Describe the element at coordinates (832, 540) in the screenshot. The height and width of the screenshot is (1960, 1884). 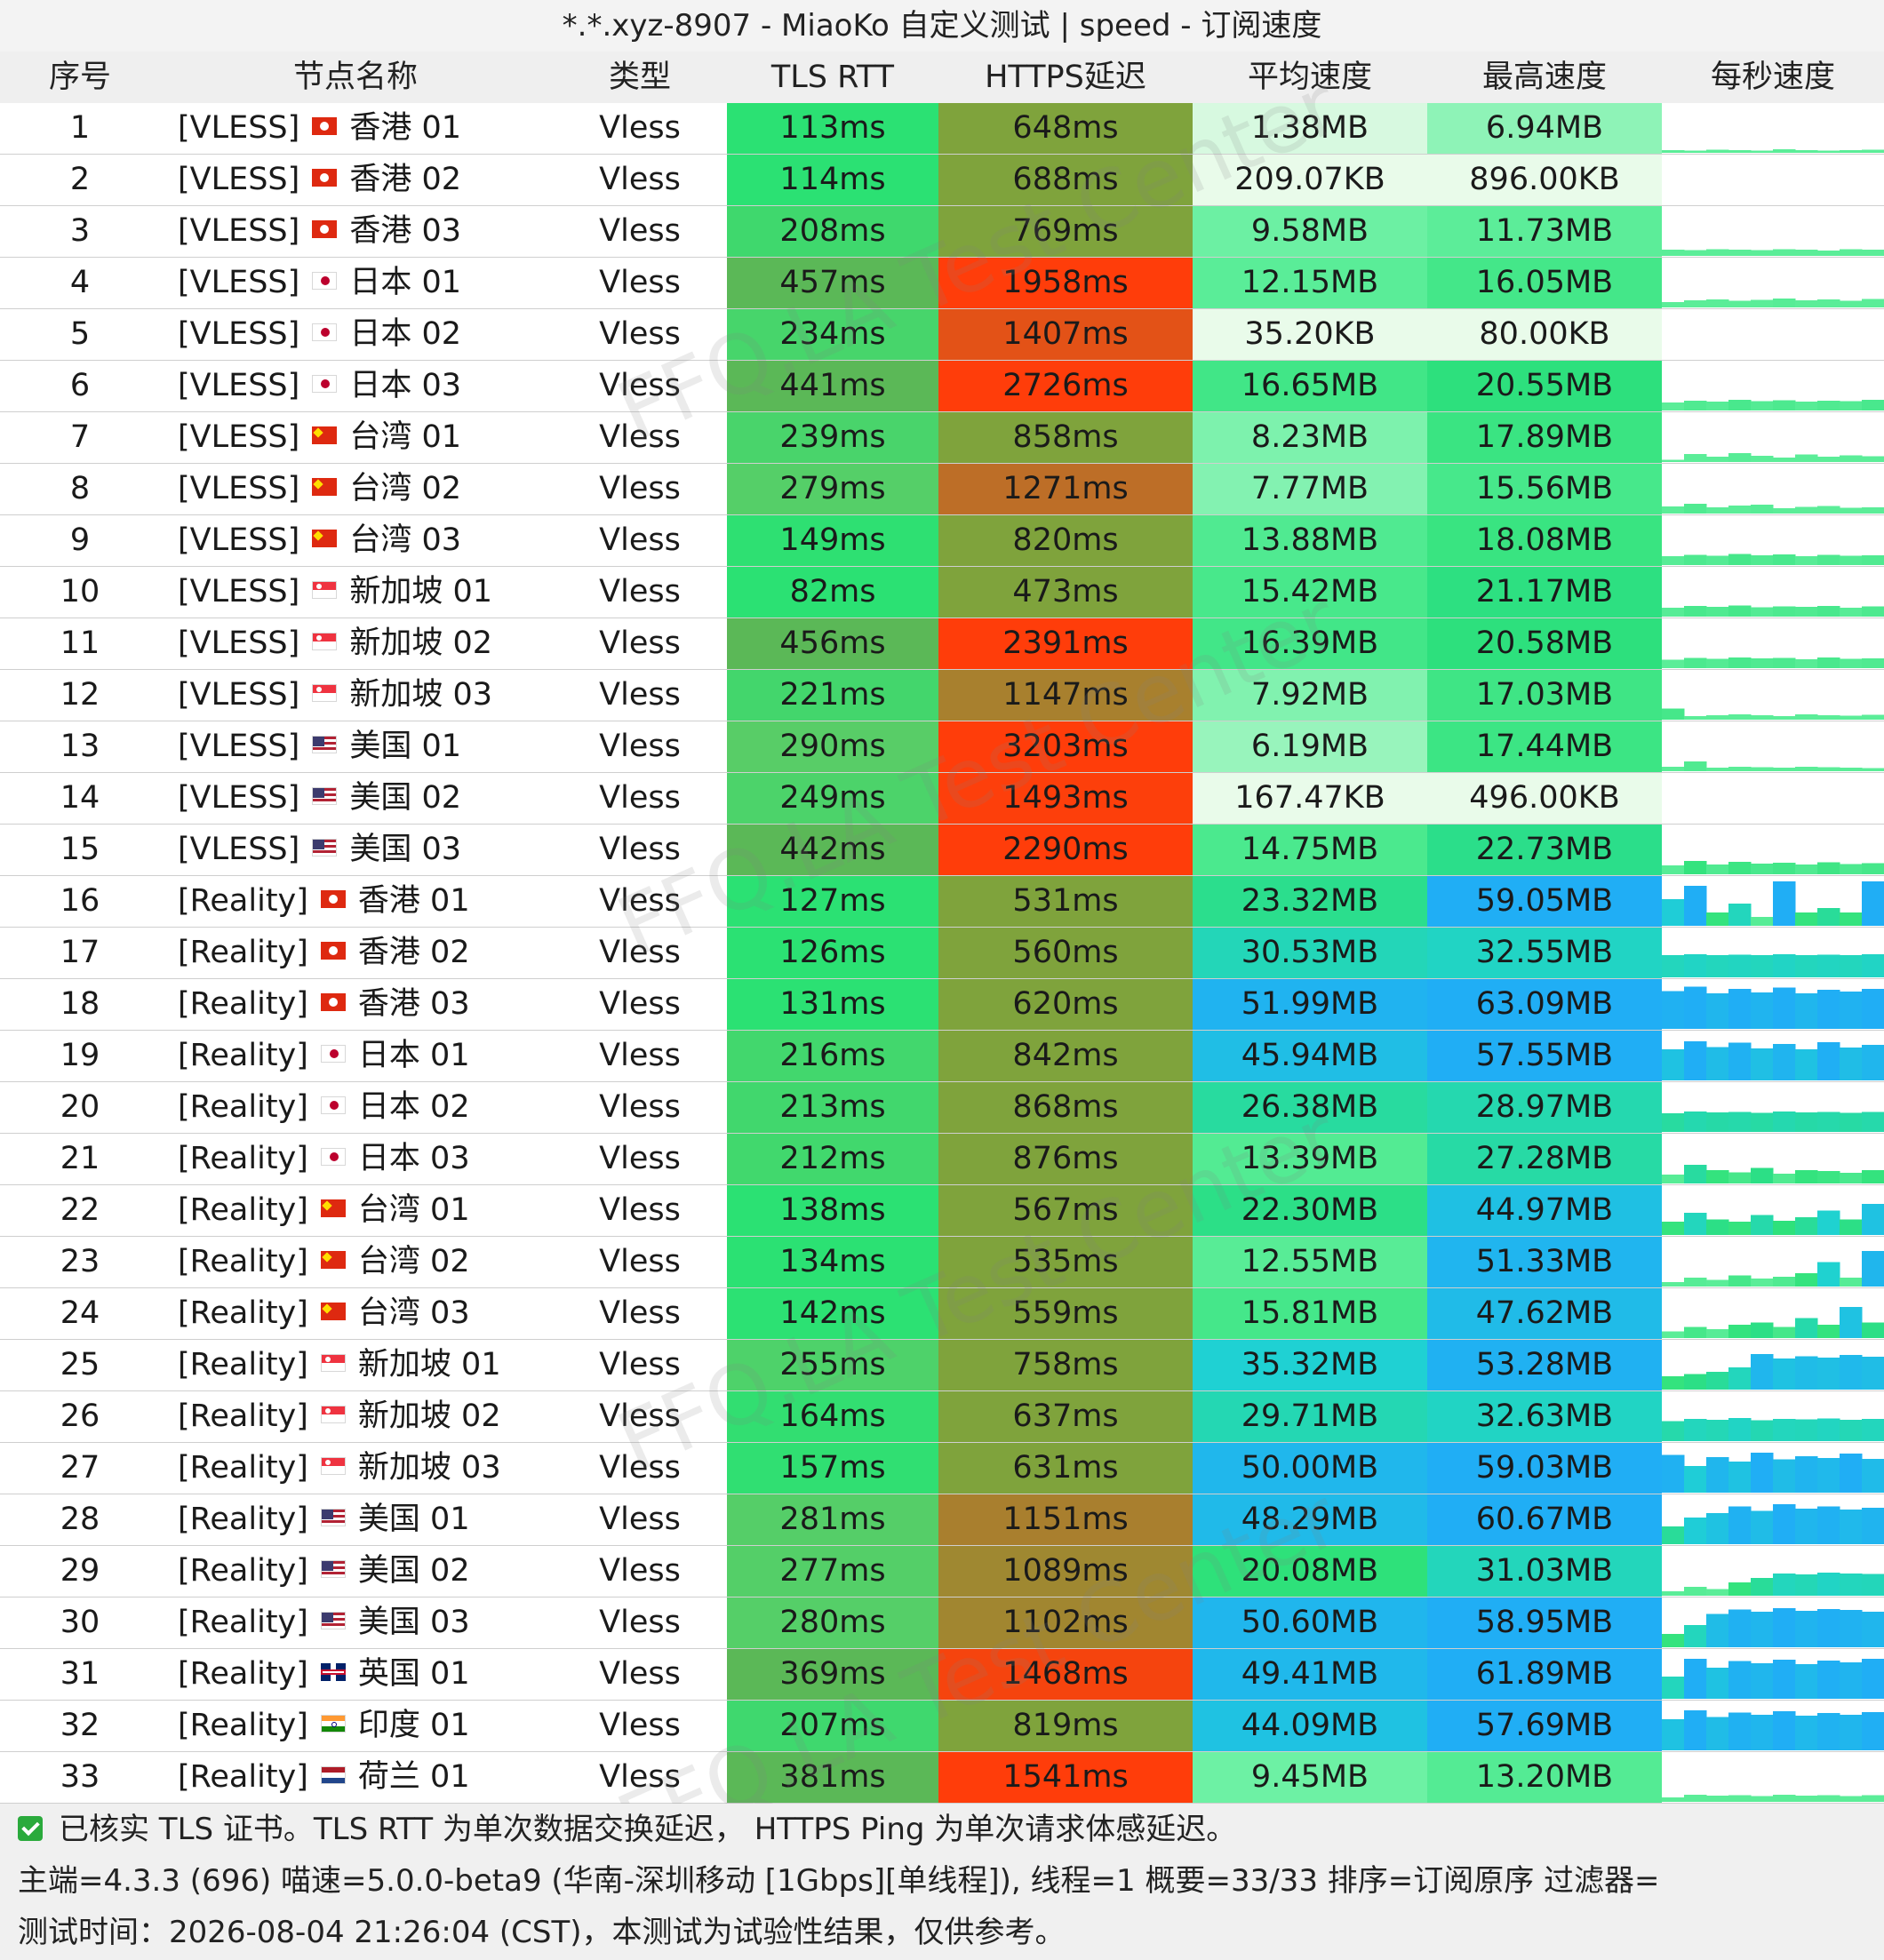
I see `tls-rtt-cell: 149ms` at that location.